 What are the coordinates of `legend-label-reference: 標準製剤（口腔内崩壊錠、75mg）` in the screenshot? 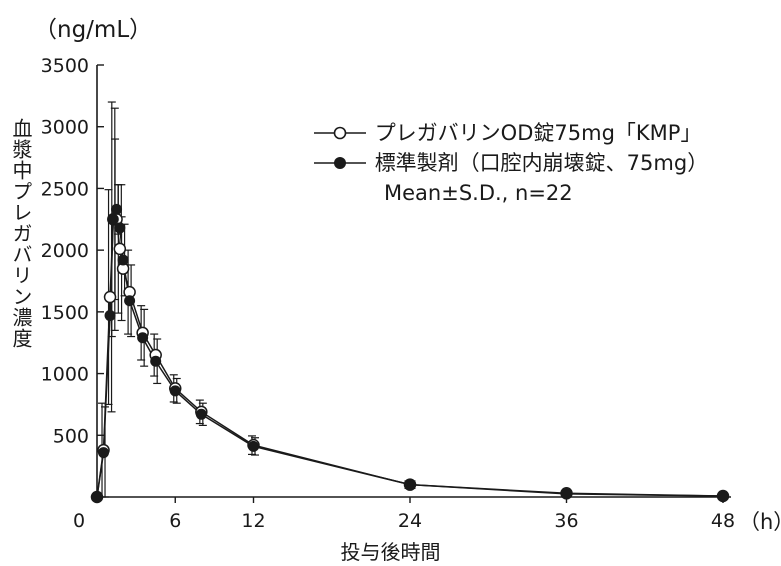 It's located at (541, 163).